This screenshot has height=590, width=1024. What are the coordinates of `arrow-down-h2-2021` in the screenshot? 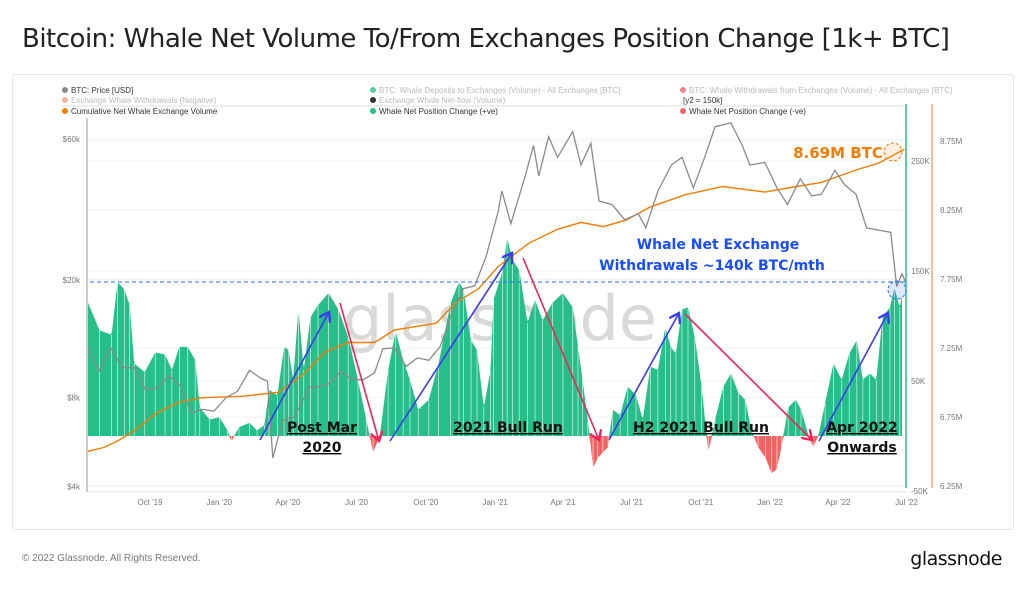 It's located at (748, 376).